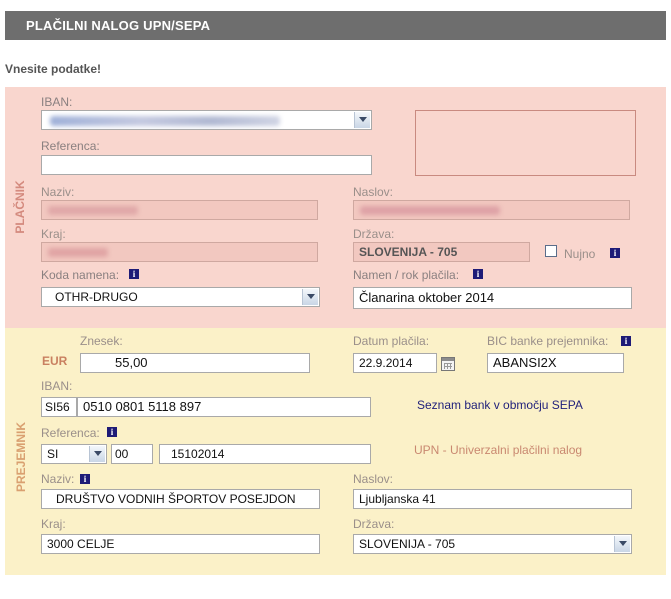  Describe the element at coordinates (430, 210) in the screenshot. I see `payer-address-redacted` at that location.